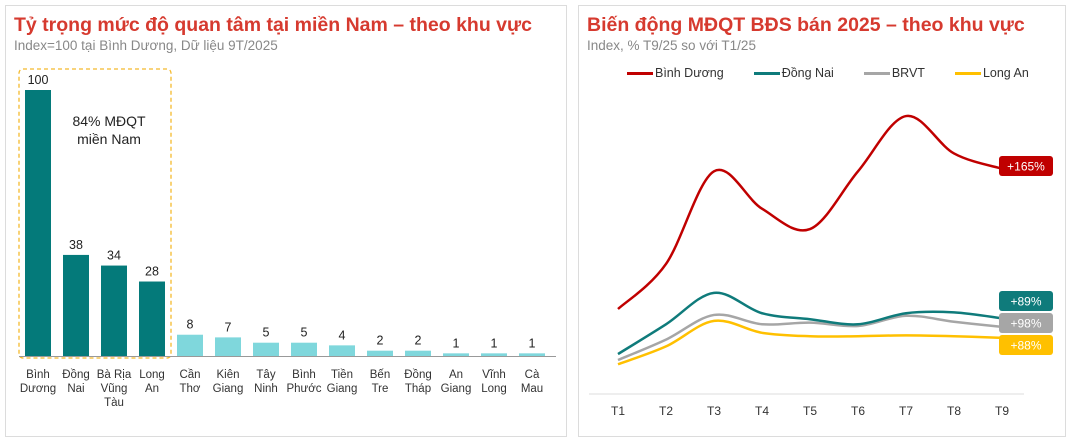 Image resolution: width=1070 pixels, height=441 pixels. What do you see at coordinates (189, 375) in the screenshot?
I see `x-tick-label: Cần` at bounding box center [189, 375].